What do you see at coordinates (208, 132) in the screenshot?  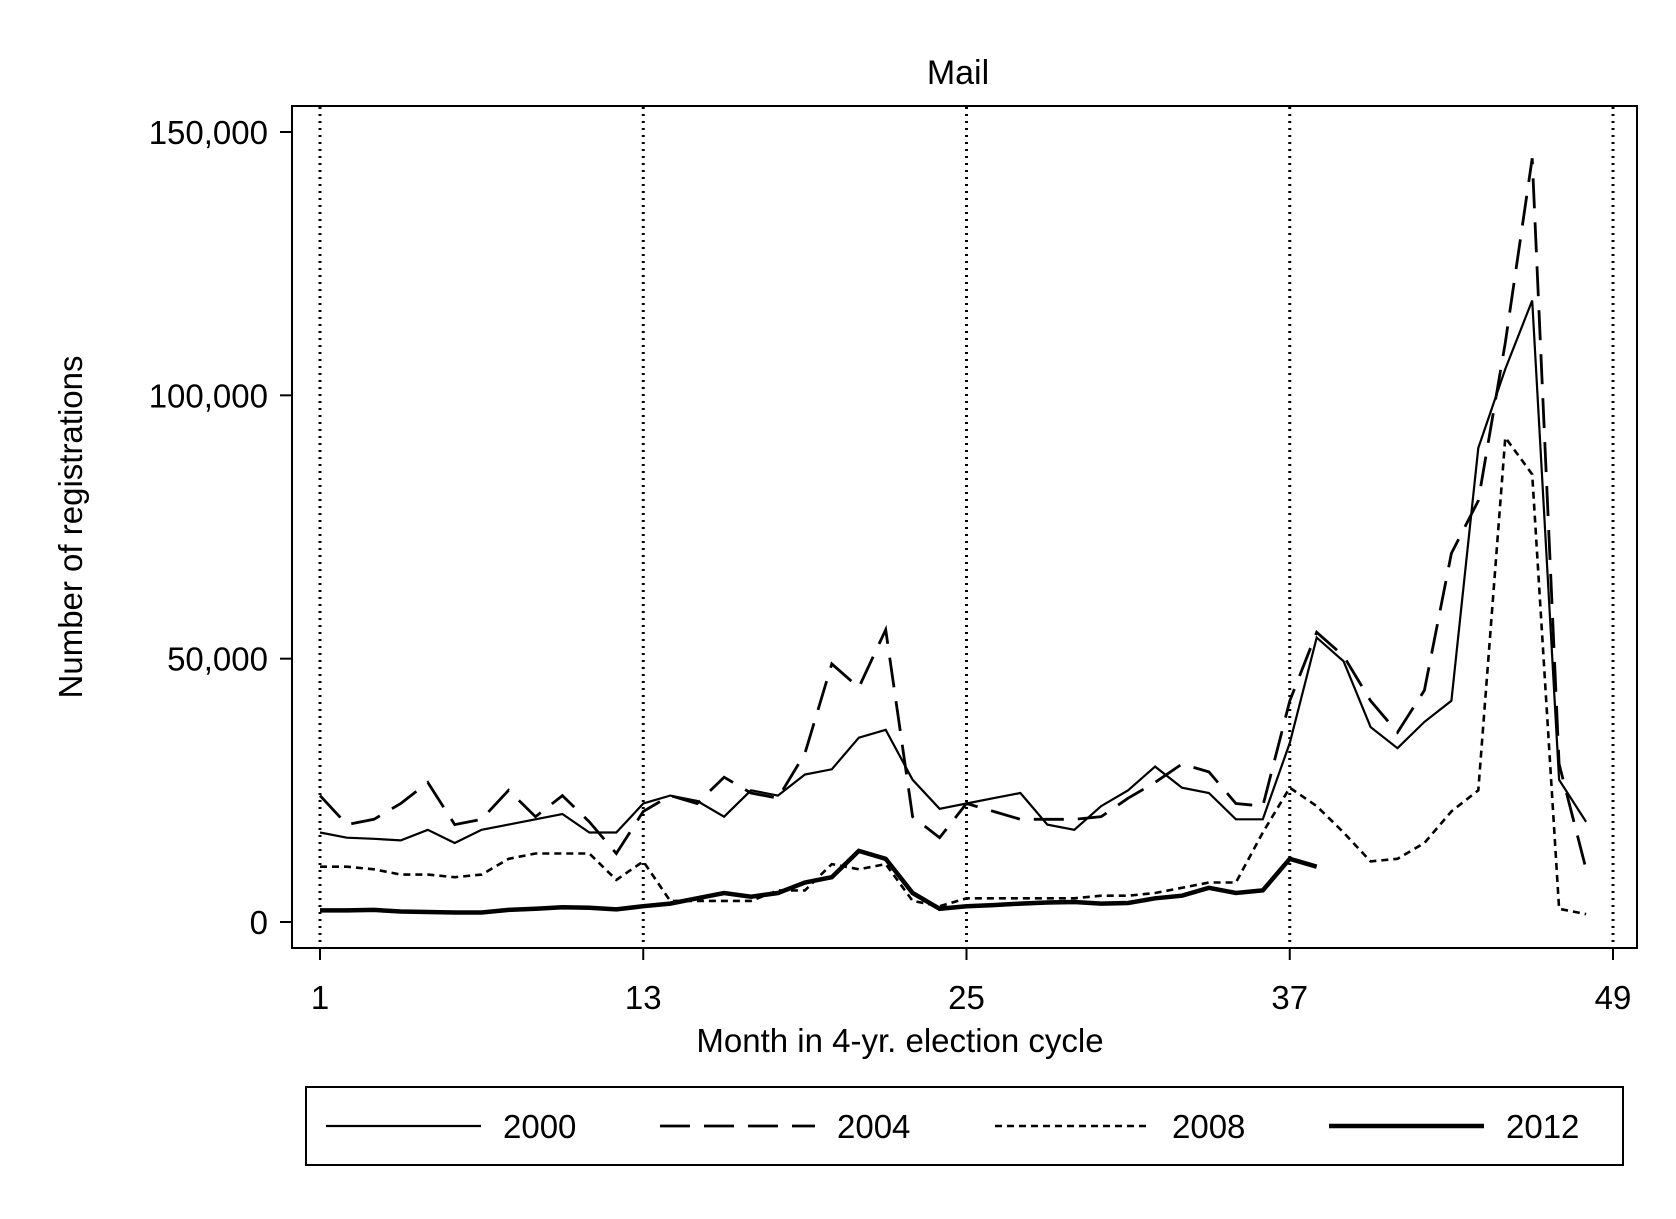 I see `y-tick-label: 150,000` at bounding box center [208, 132].